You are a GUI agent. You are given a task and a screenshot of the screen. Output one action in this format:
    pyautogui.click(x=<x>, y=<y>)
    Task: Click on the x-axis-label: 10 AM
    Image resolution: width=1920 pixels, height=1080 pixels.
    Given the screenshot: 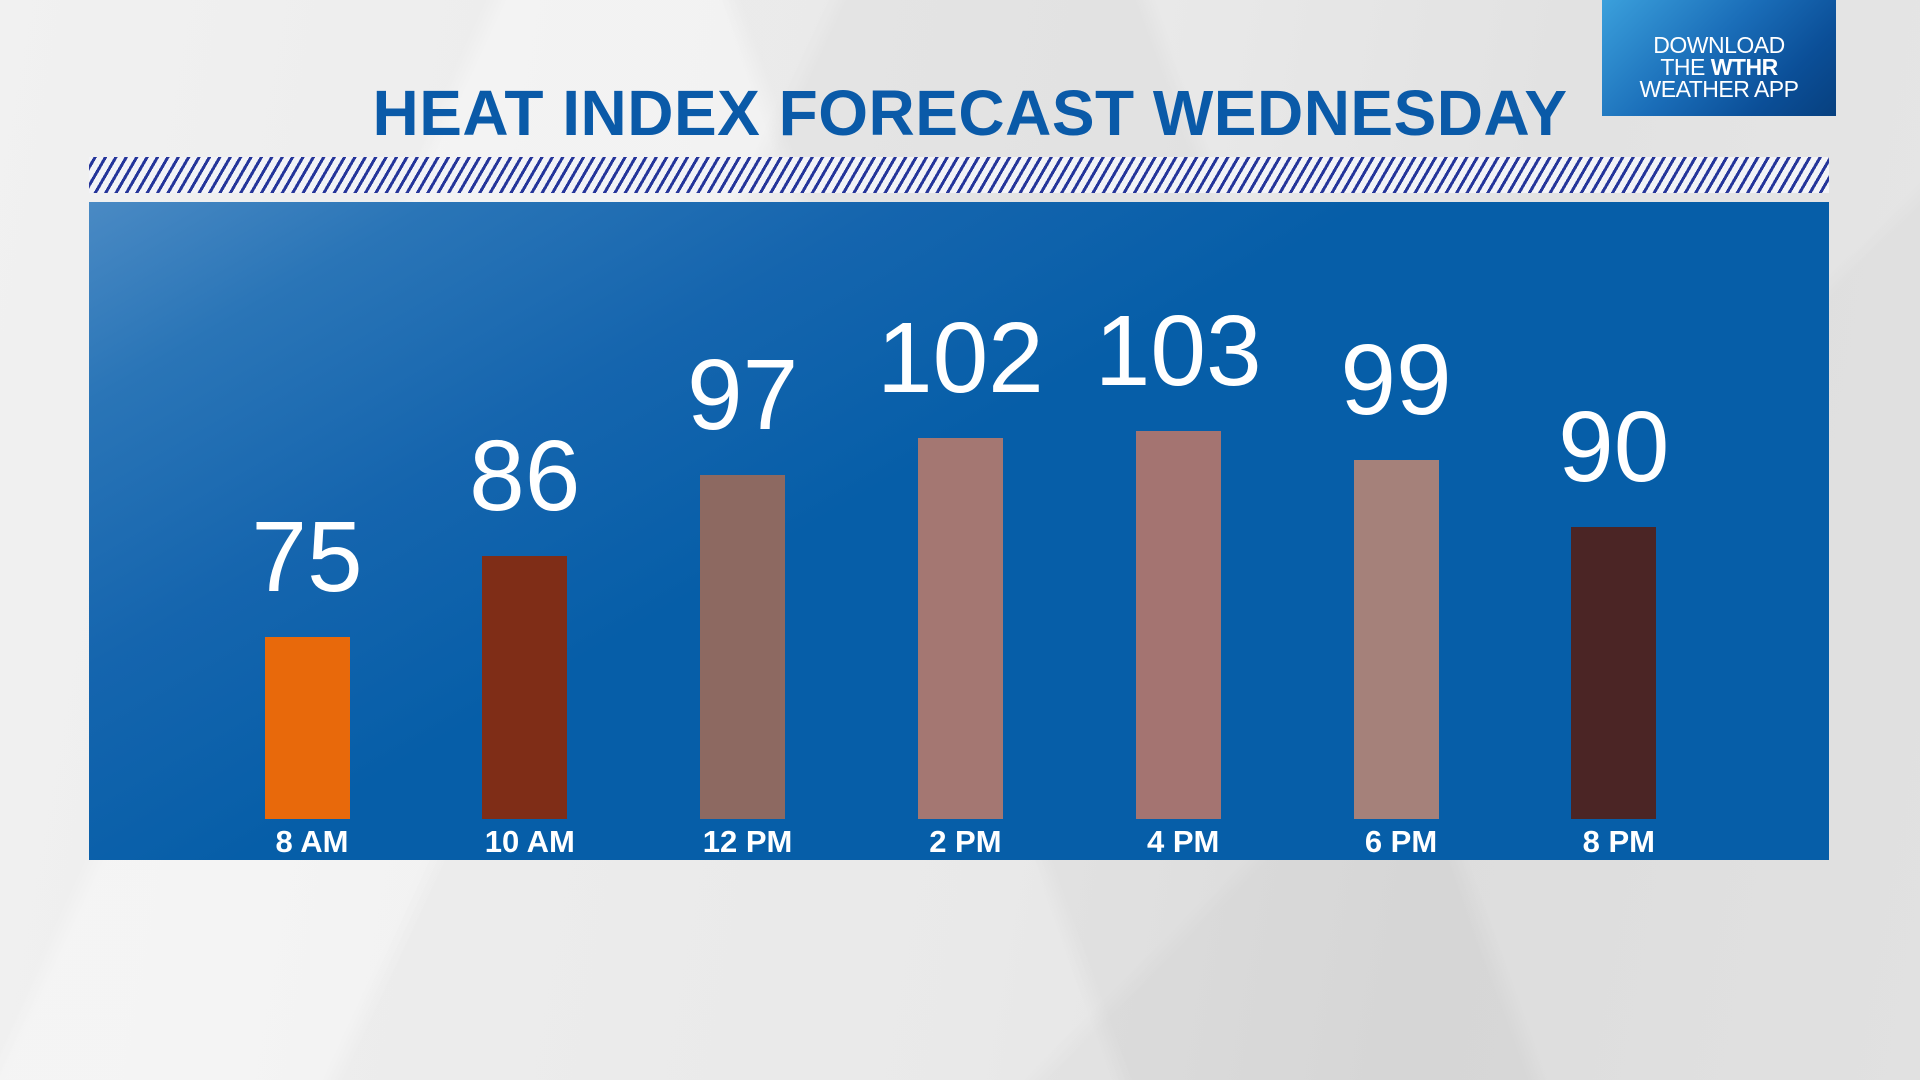 What is the action you would take?
    pyautogui.click(x=529, y=841)
    